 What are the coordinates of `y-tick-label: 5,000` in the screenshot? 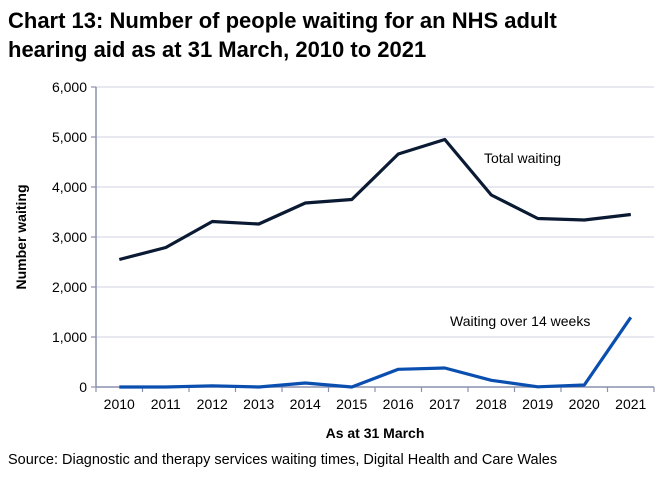 It's located at (69, 137).